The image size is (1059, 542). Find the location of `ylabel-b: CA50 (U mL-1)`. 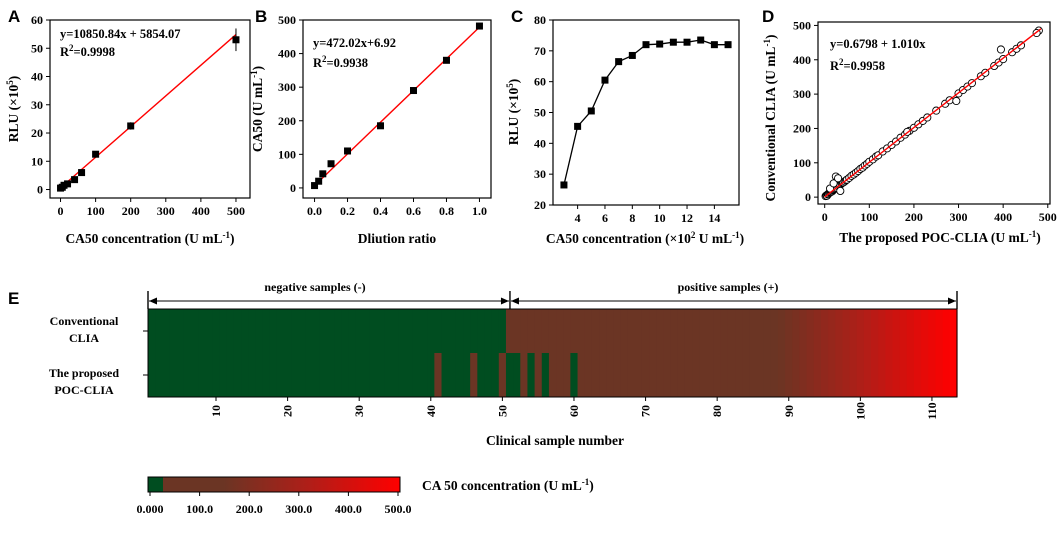

ylabel-b: CA50 (U mL-1) is located at coordinates (257, 109).